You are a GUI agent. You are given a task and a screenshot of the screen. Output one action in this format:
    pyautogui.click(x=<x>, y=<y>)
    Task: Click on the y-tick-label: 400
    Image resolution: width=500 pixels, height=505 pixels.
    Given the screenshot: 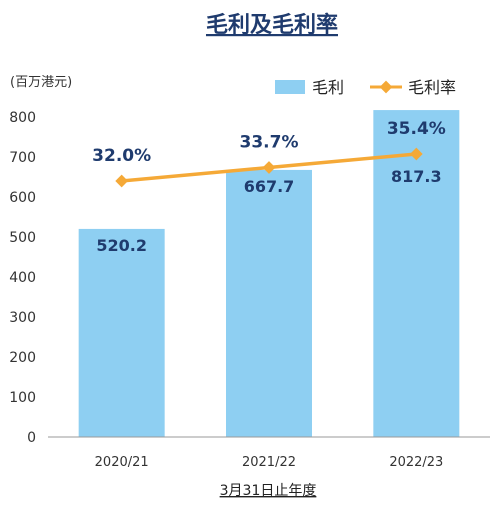 What is the action you would take?
    pyautogui.click(x=22, y=278)
    